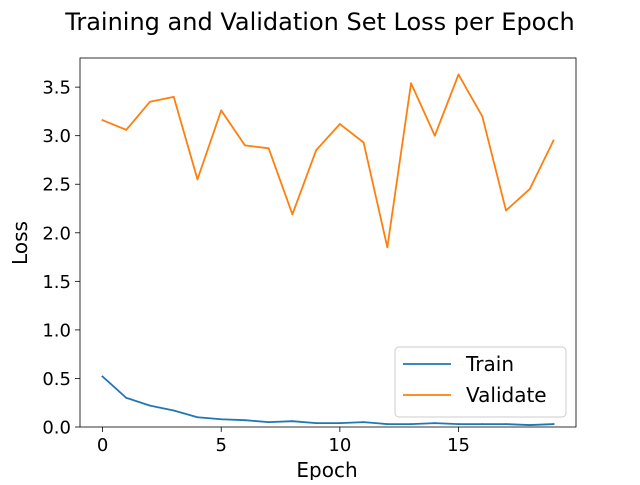 This screenshot has width=640, height=485. Describe the element at coordinates (56, 379) in the screenshot. I see `y-tick-label: 0.5` at that location.